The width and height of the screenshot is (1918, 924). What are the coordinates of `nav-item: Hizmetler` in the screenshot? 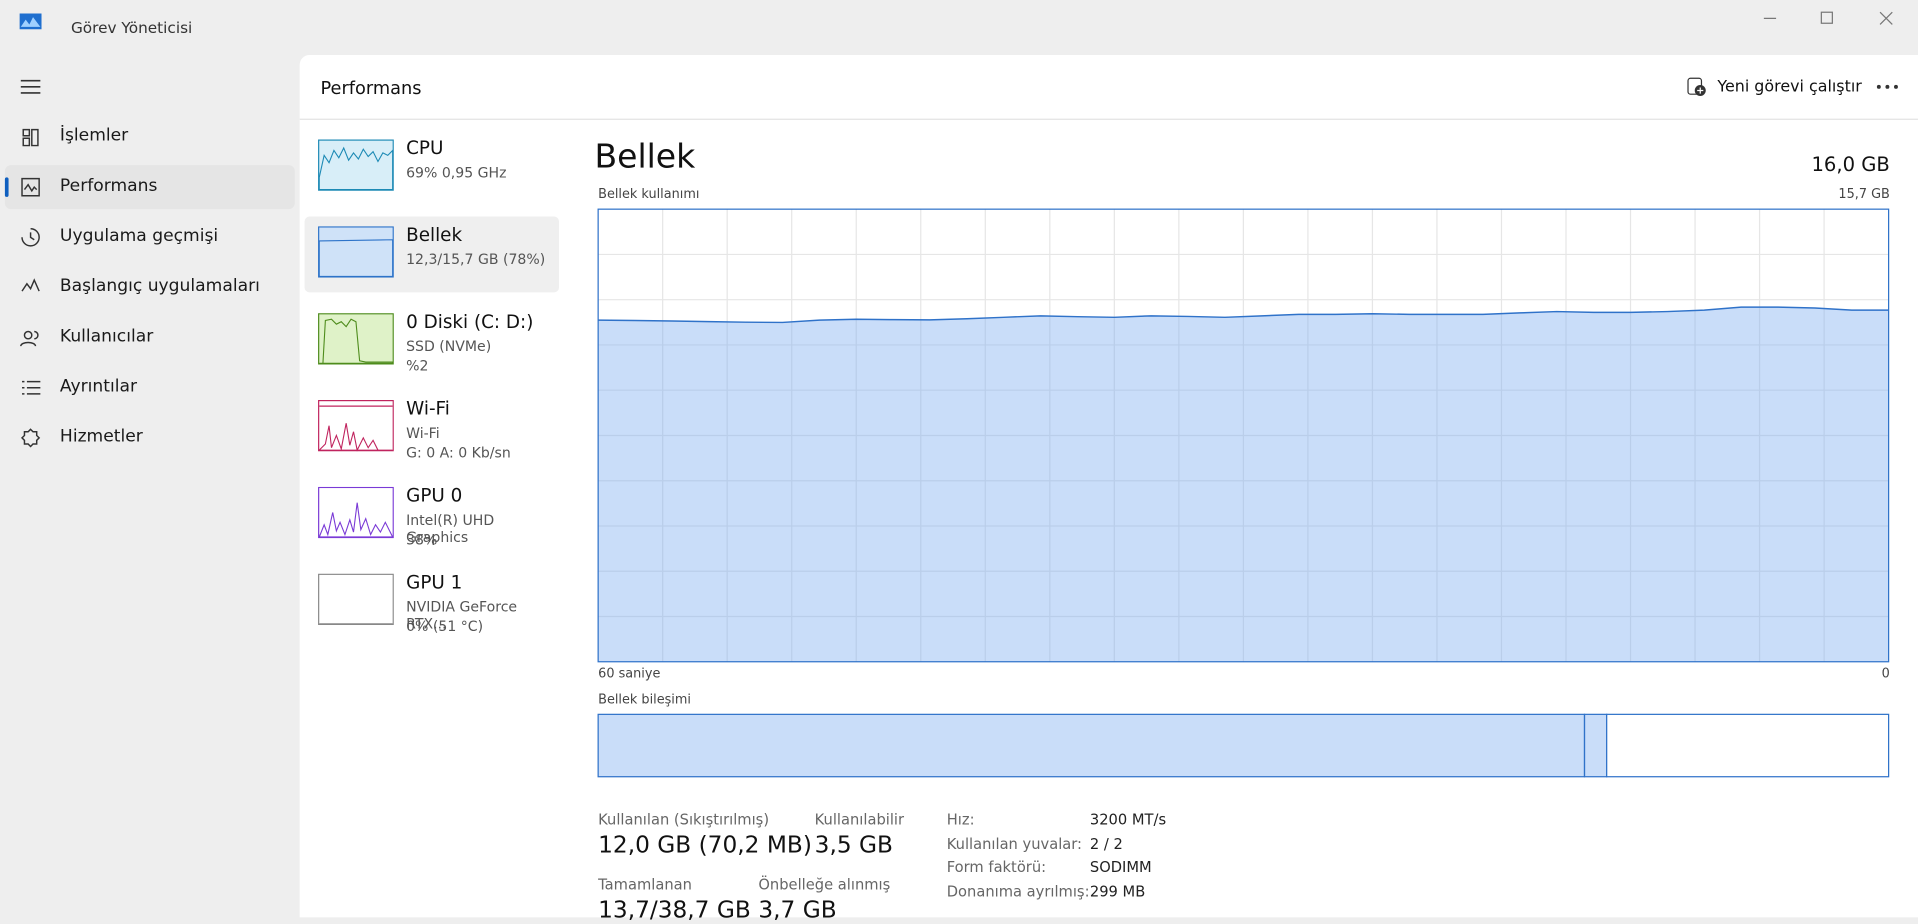 It's located at (150, 438).